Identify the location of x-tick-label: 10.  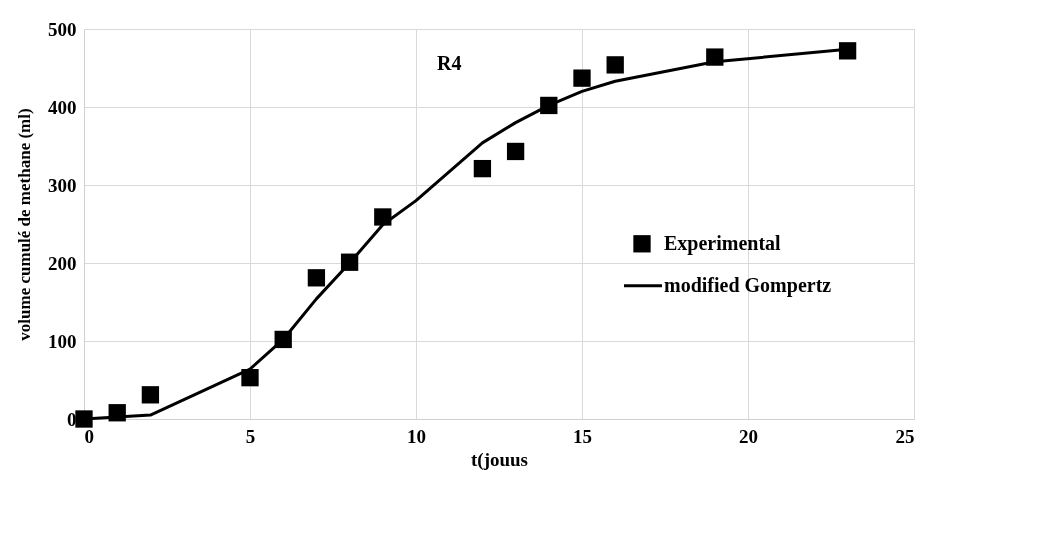
(416, 436).